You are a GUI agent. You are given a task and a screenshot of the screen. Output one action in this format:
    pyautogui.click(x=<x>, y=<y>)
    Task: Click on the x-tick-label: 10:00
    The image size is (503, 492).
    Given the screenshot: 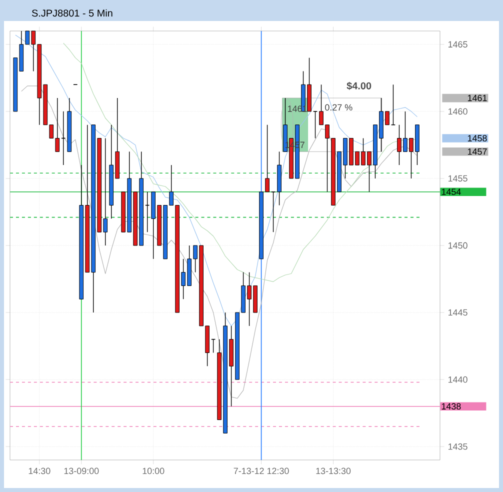 What is the action you would take?
    pyautogui.click(x=153, y=471)
    